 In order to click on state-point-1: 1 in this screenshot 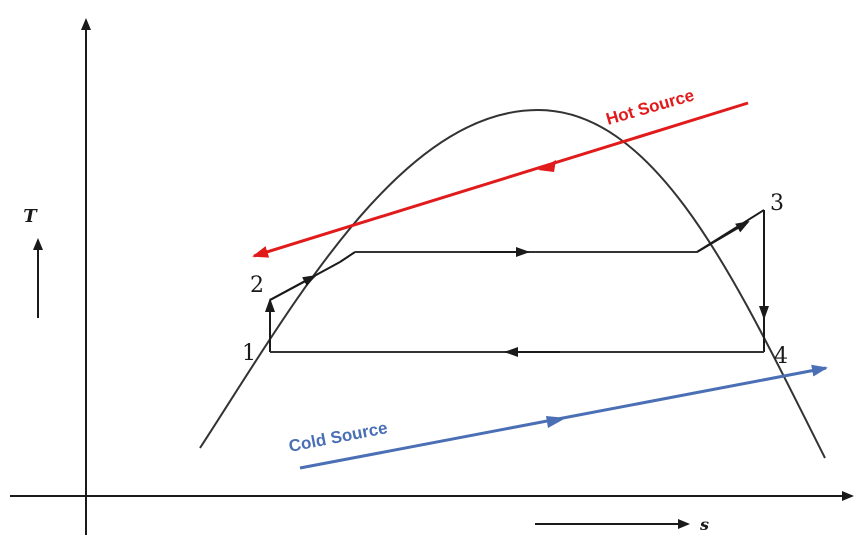, I will do `click(249, 353)`.